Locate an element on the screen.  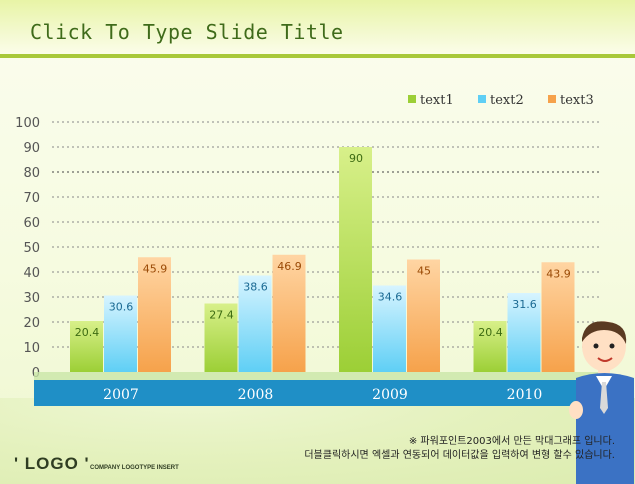
data-label: 38.6 is located at coordinates (255, 287).